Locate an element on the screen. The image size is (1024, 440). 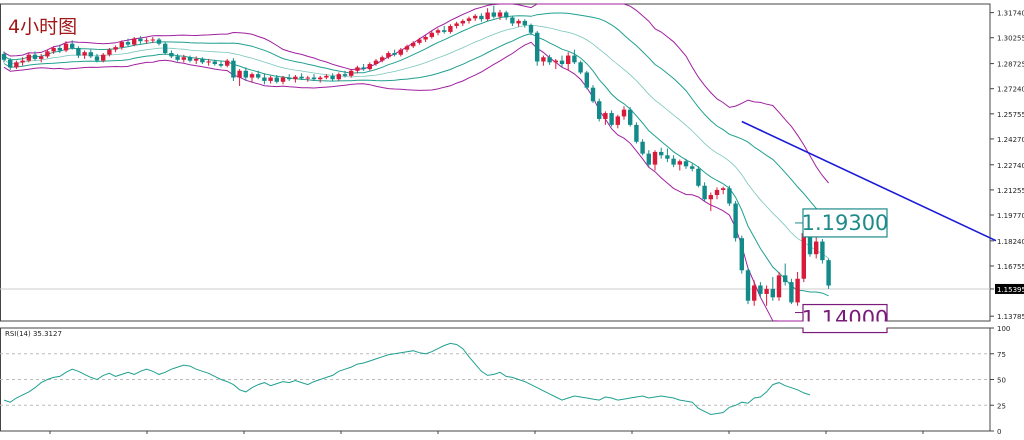
y-tick-label: 1.13785 is located at coordinates (1010, 317).